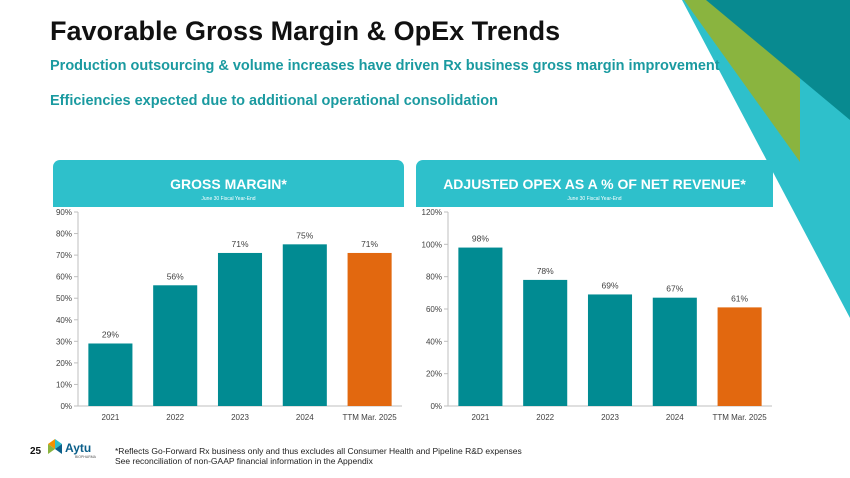 This screenshot has height=478, width=850. Describe the element at coordinates (594, 199) in the screenshot. I see `opex-subtitle: June 30 Fiscal Year-End` at that location.